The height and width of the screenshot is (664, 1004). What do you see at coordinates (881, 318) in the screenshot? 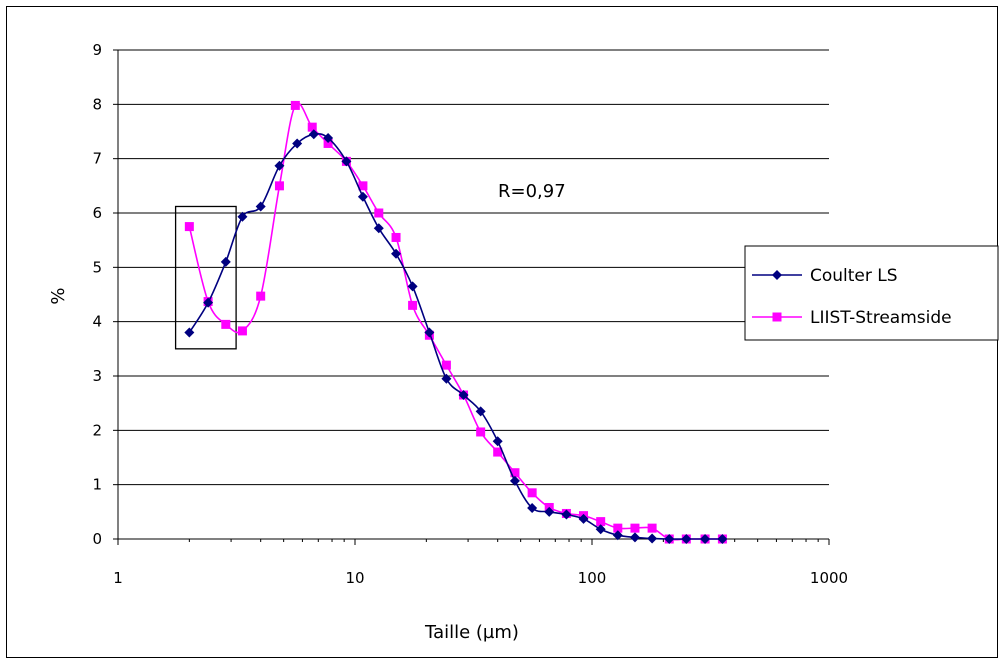
I see `legend-label-liist: LIIST-Streamside` at bounding box center [881, 318].